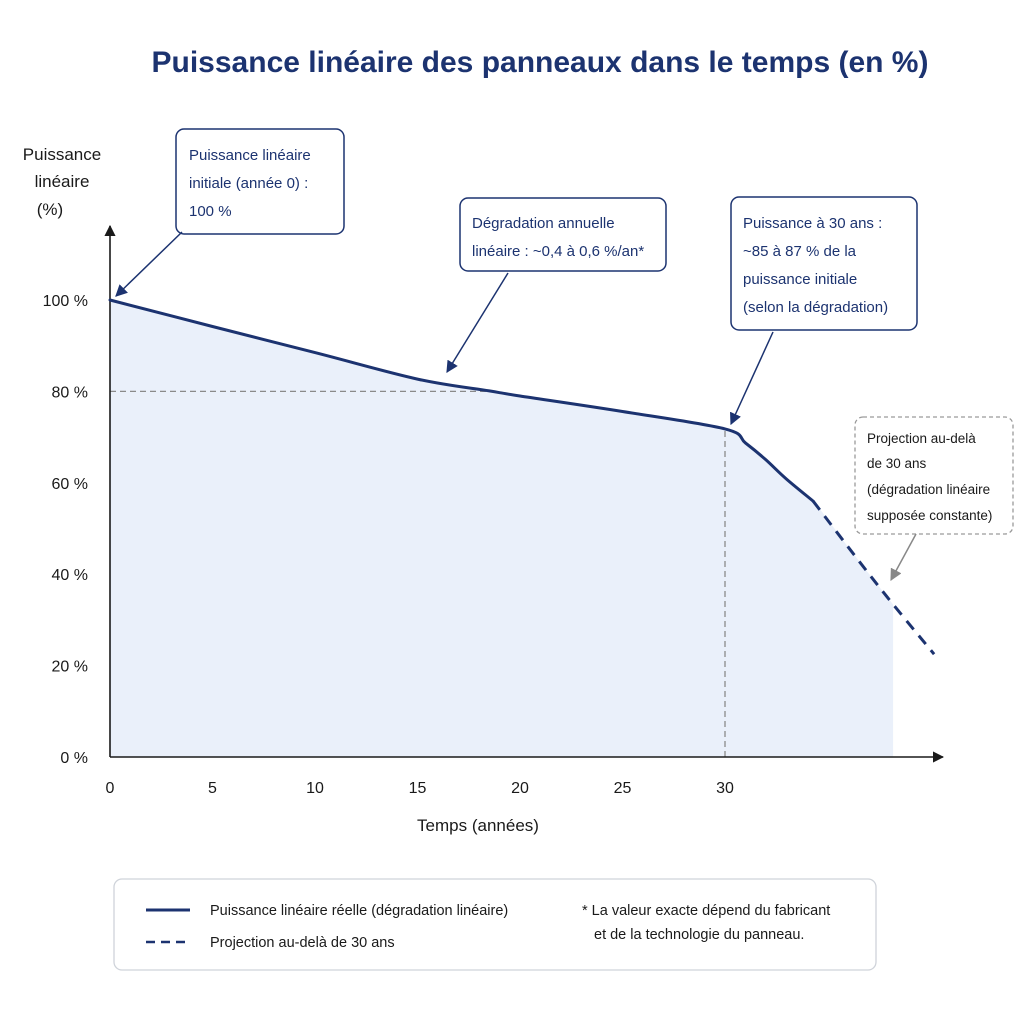 This screenshot has height=1024, width=1024. What do you see at coordinates (212, 788) in the screenshot?
I see `x-tick-label: 5` at bounding box center [212, 788].